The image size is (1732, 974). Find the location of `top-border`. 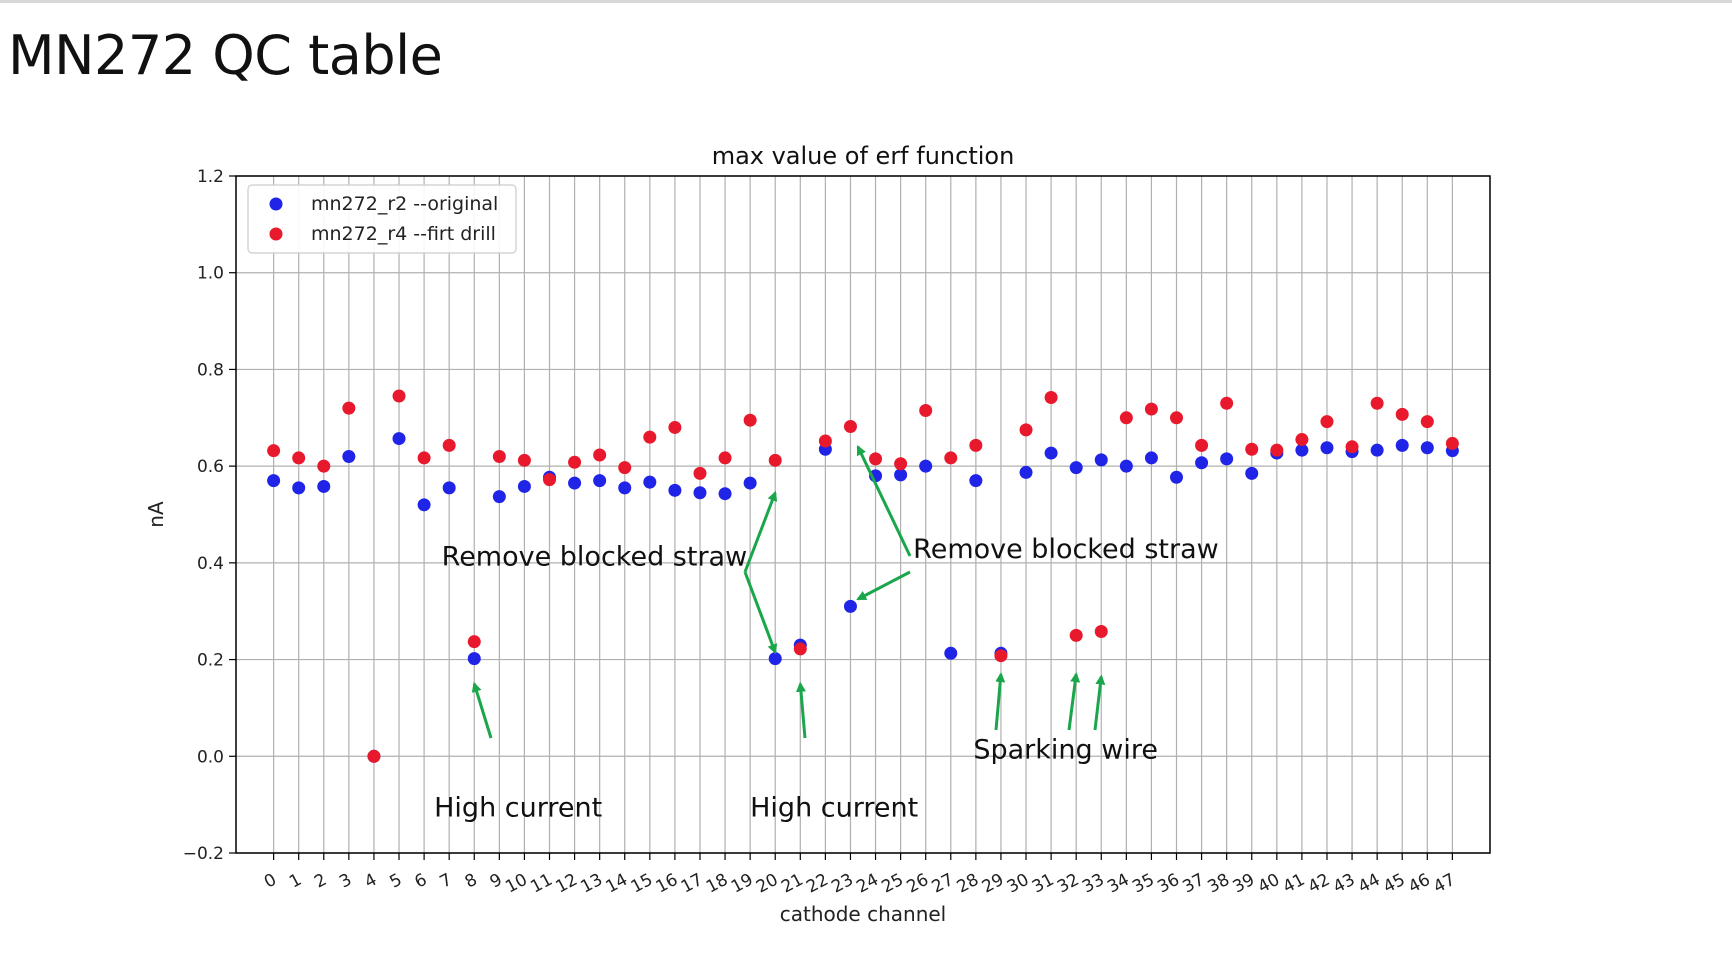

top-border is located at coordinates (866, 1).